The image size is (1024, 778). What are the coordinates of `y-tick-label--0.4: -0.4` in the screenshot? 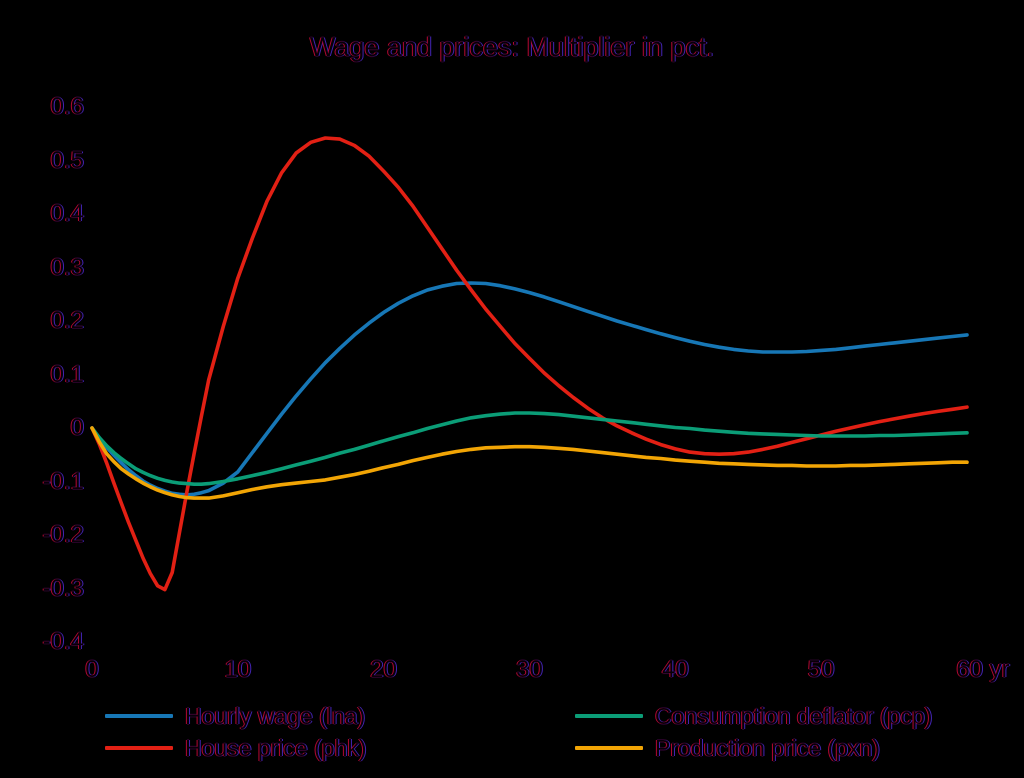 It's located at (63, 641).